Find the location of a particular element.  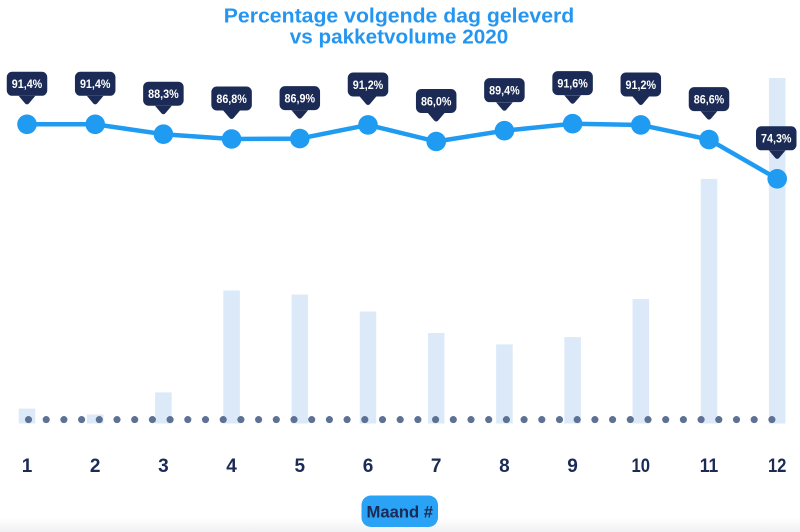

point-label-month-9: 91,6% is located at coordinates (572, 87).